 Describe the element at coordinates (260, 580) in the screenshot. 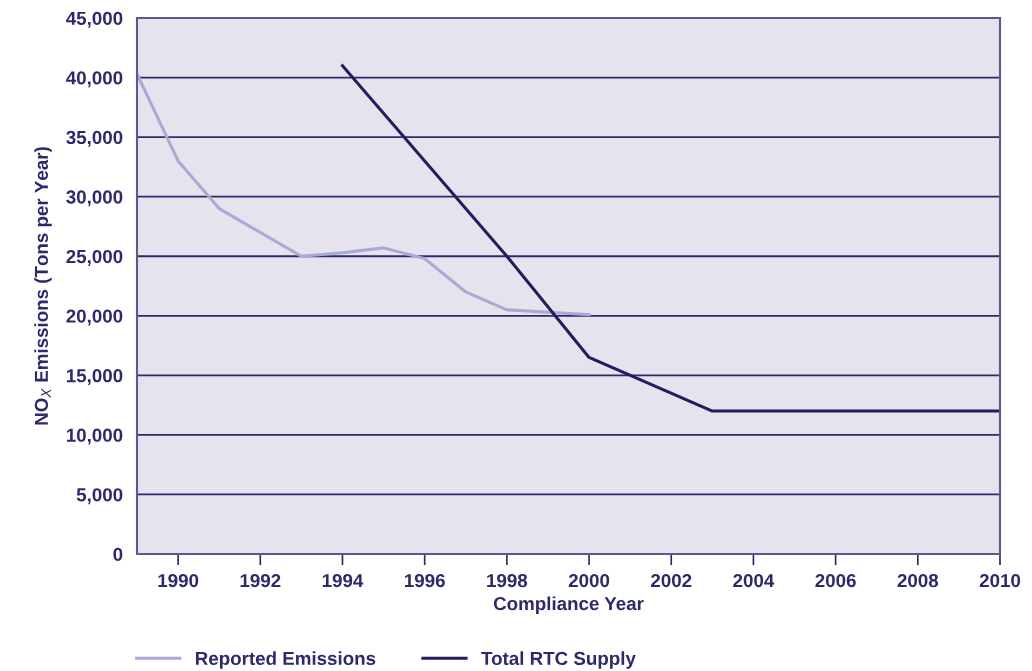

I see `x-tick-label: 1992` at that location.